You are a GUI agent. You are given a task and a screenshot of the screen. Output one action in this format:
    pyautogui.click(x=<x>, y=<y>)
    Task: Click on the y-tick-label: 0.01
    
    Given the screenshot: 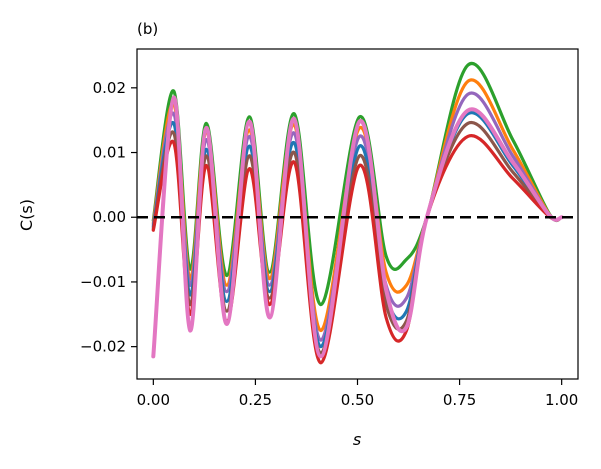 What is the action you would take?
    pyautogui.click(x=109, y=153)
    